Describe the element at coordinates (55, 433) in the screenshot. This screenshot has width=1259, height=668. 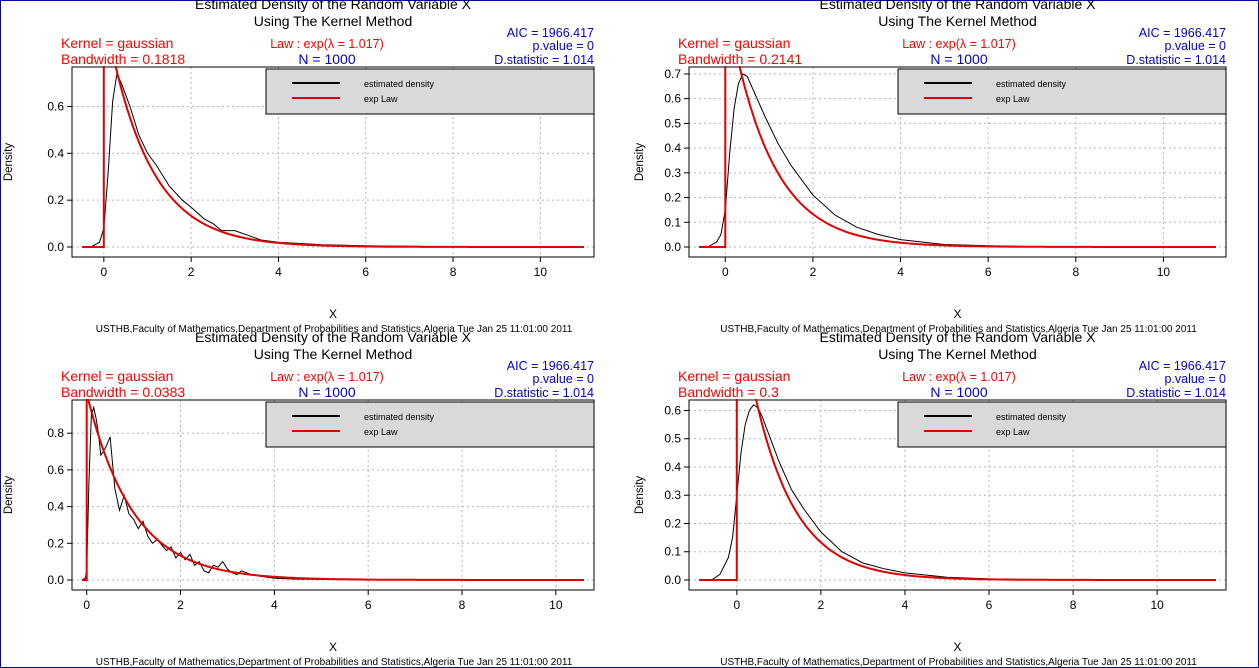
I see `y-tick-label: 0.8` at that location.